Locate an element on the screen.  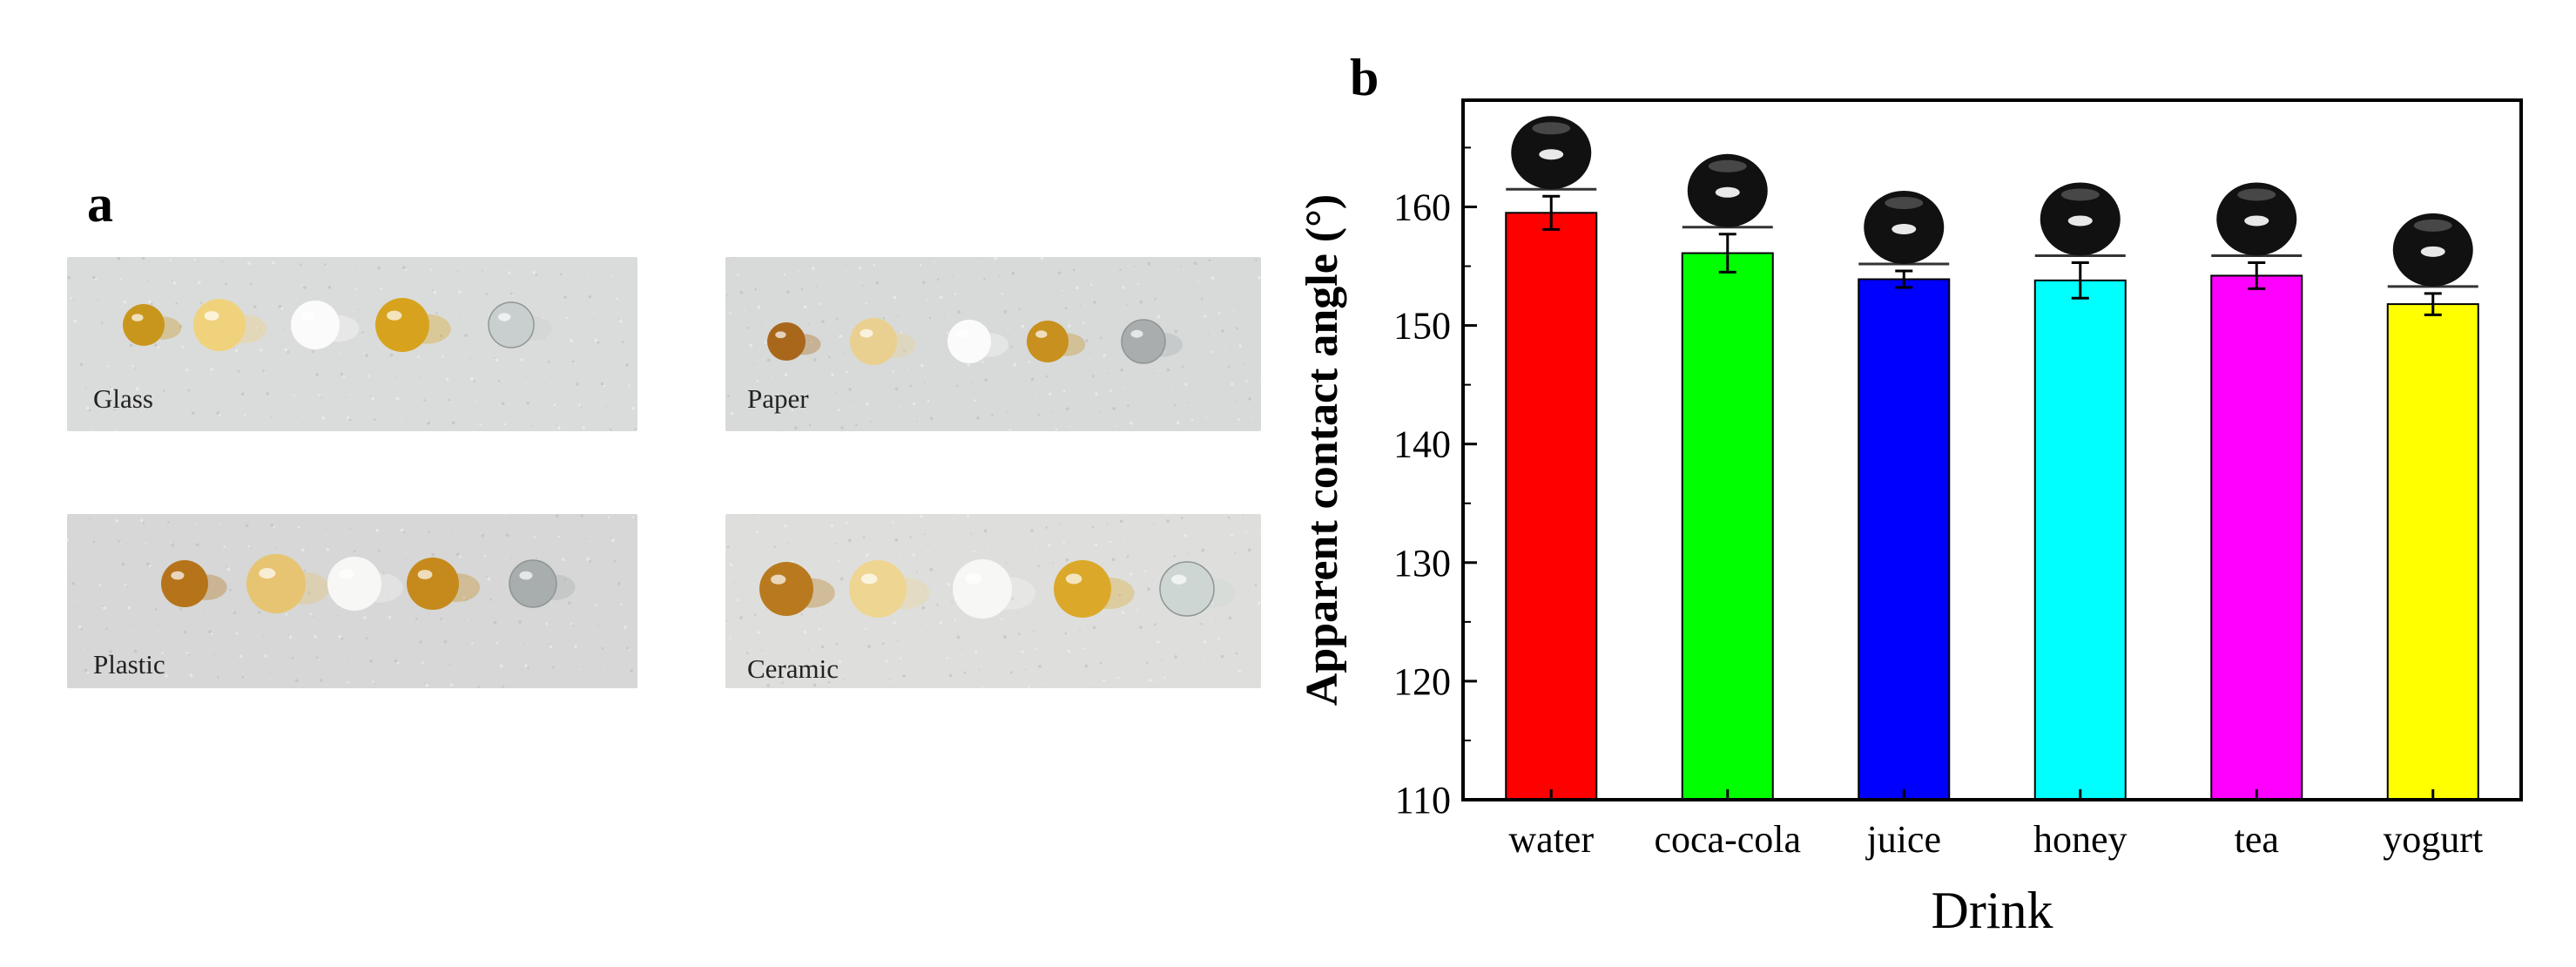
y-tick-label: 130 is located at coordinates (1422, 563).